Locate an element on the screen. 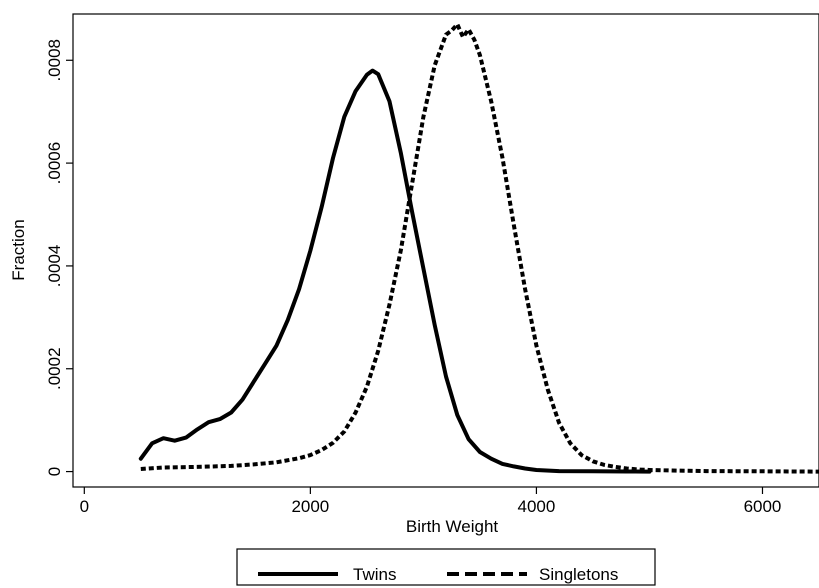  legend: Twins Singletons is located at coordinates (446, 567).